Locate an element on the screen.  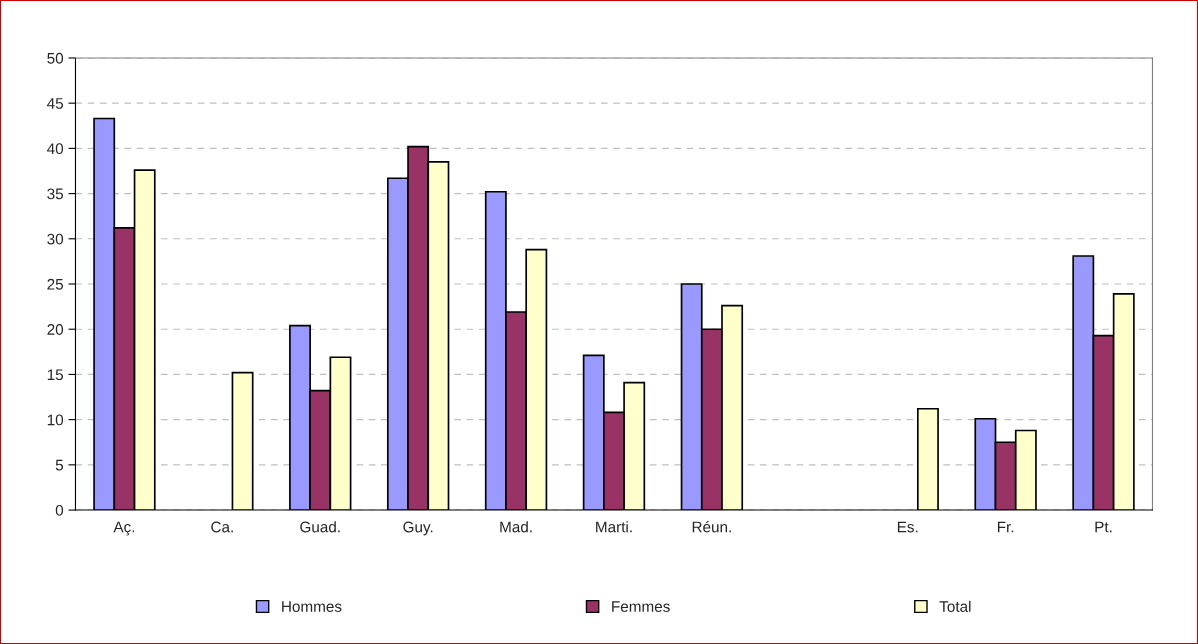
y-tick-label: 20 is located at coordinates (55, 329).